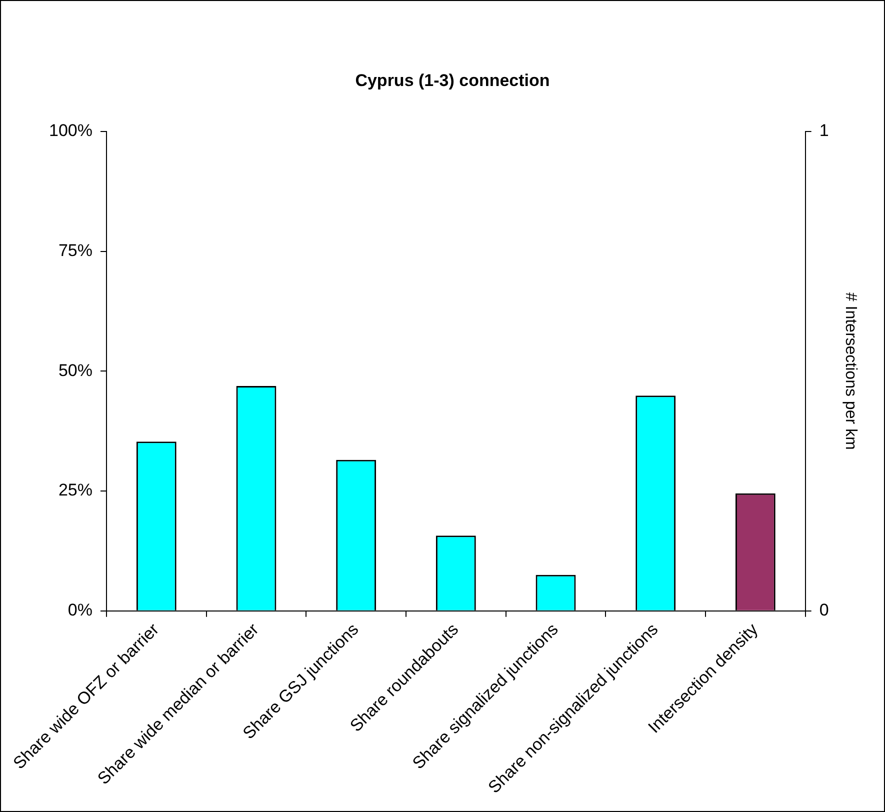  What do you see at coordinates (80, 610) in the screenshot?
I see `y-tick-label: 0%` at bounding box center [80, 610].